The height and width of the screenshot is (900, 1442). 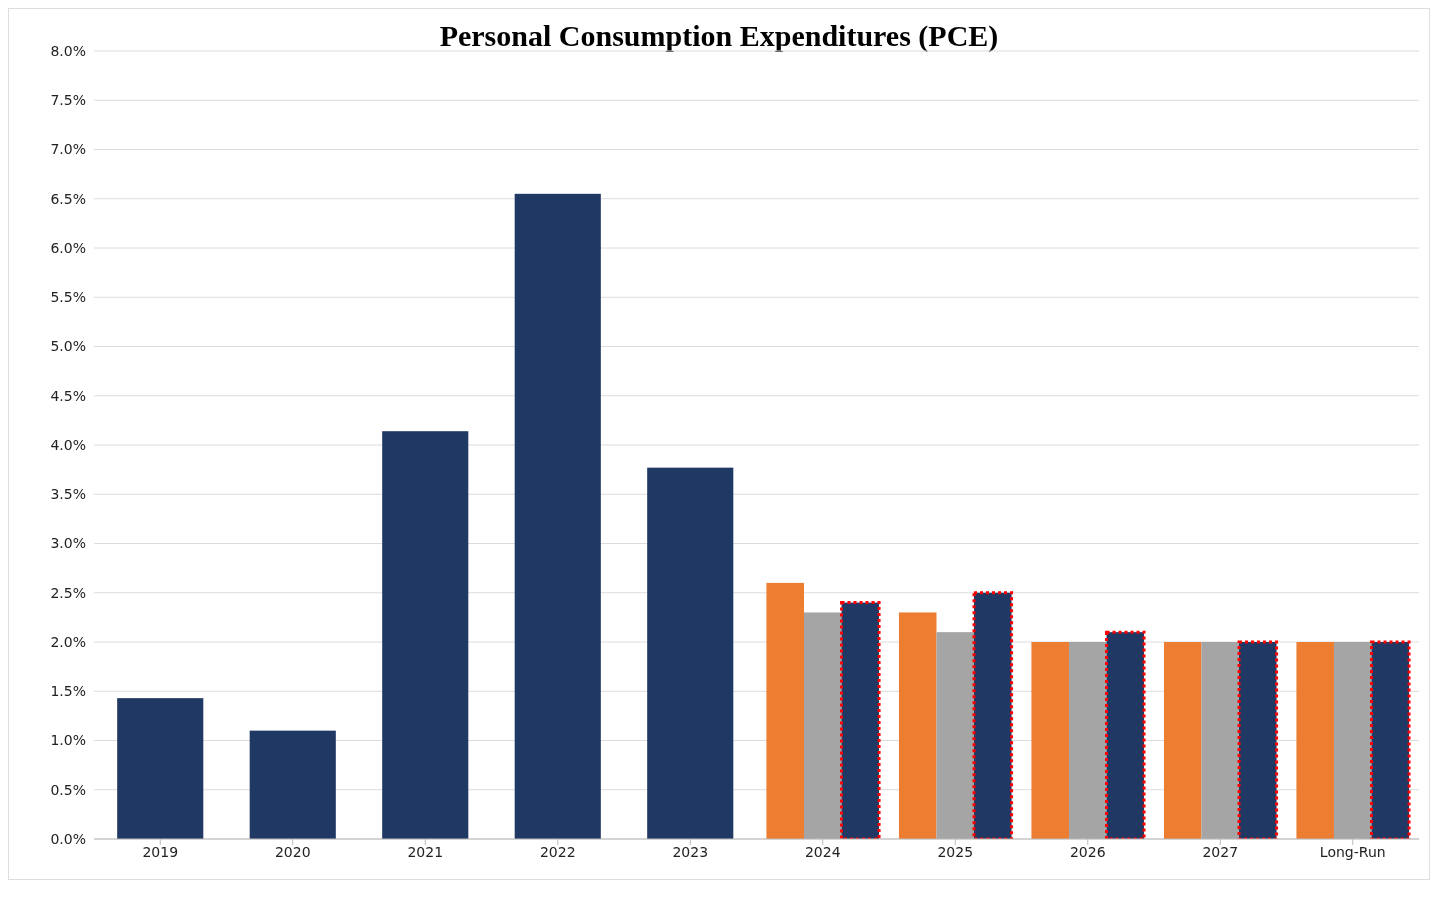 I want to click on y-tick-label: 2.0%, so click(x=68, y=641).